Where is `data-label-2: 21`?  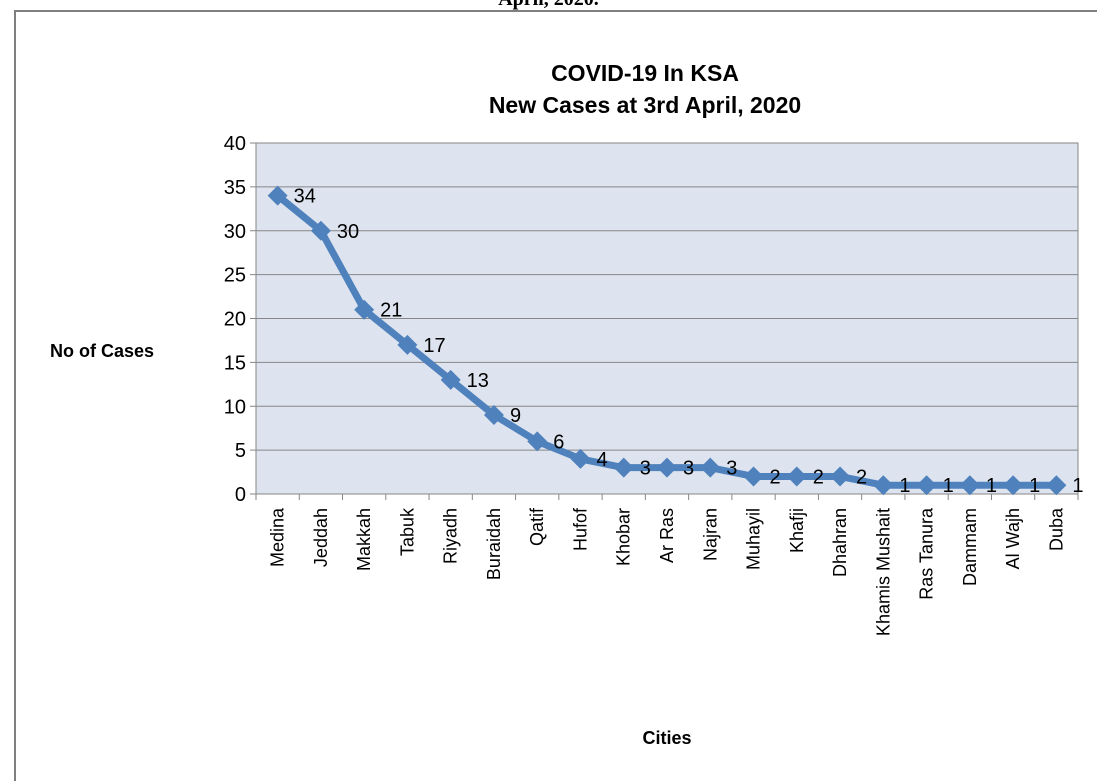 data-label-2: 21 is located at coordinates (391, 311).